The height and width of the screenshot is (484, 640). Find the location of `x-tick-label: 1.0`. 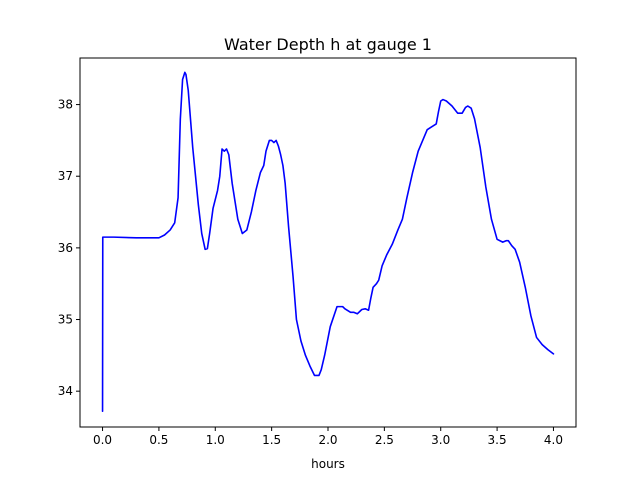

x-tick-label: 1.0 is located at coordinates (215, 440).